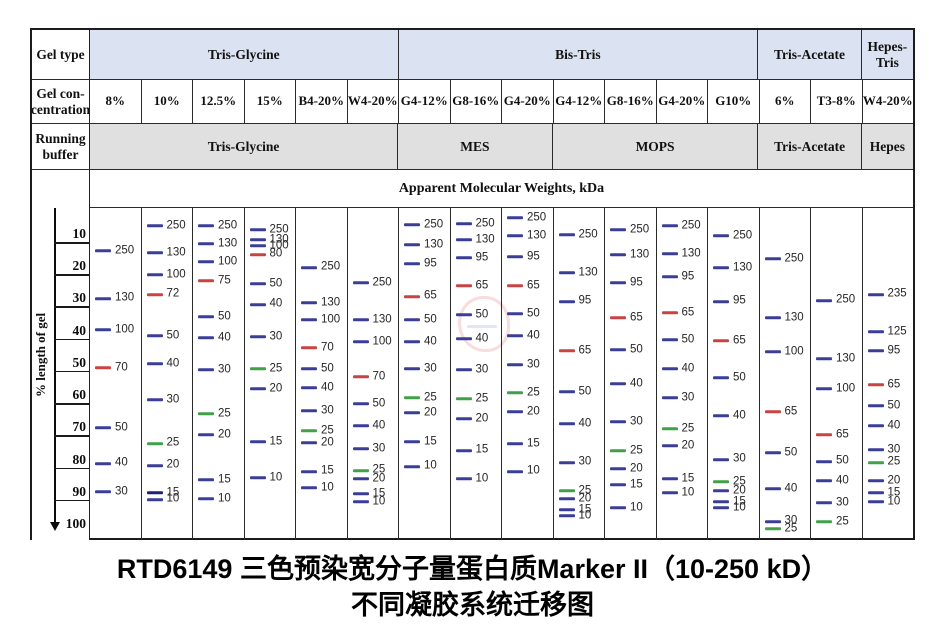 This screenshot has height=633, width=945. I want to click on band-100kda: 100, so click(115, 330).